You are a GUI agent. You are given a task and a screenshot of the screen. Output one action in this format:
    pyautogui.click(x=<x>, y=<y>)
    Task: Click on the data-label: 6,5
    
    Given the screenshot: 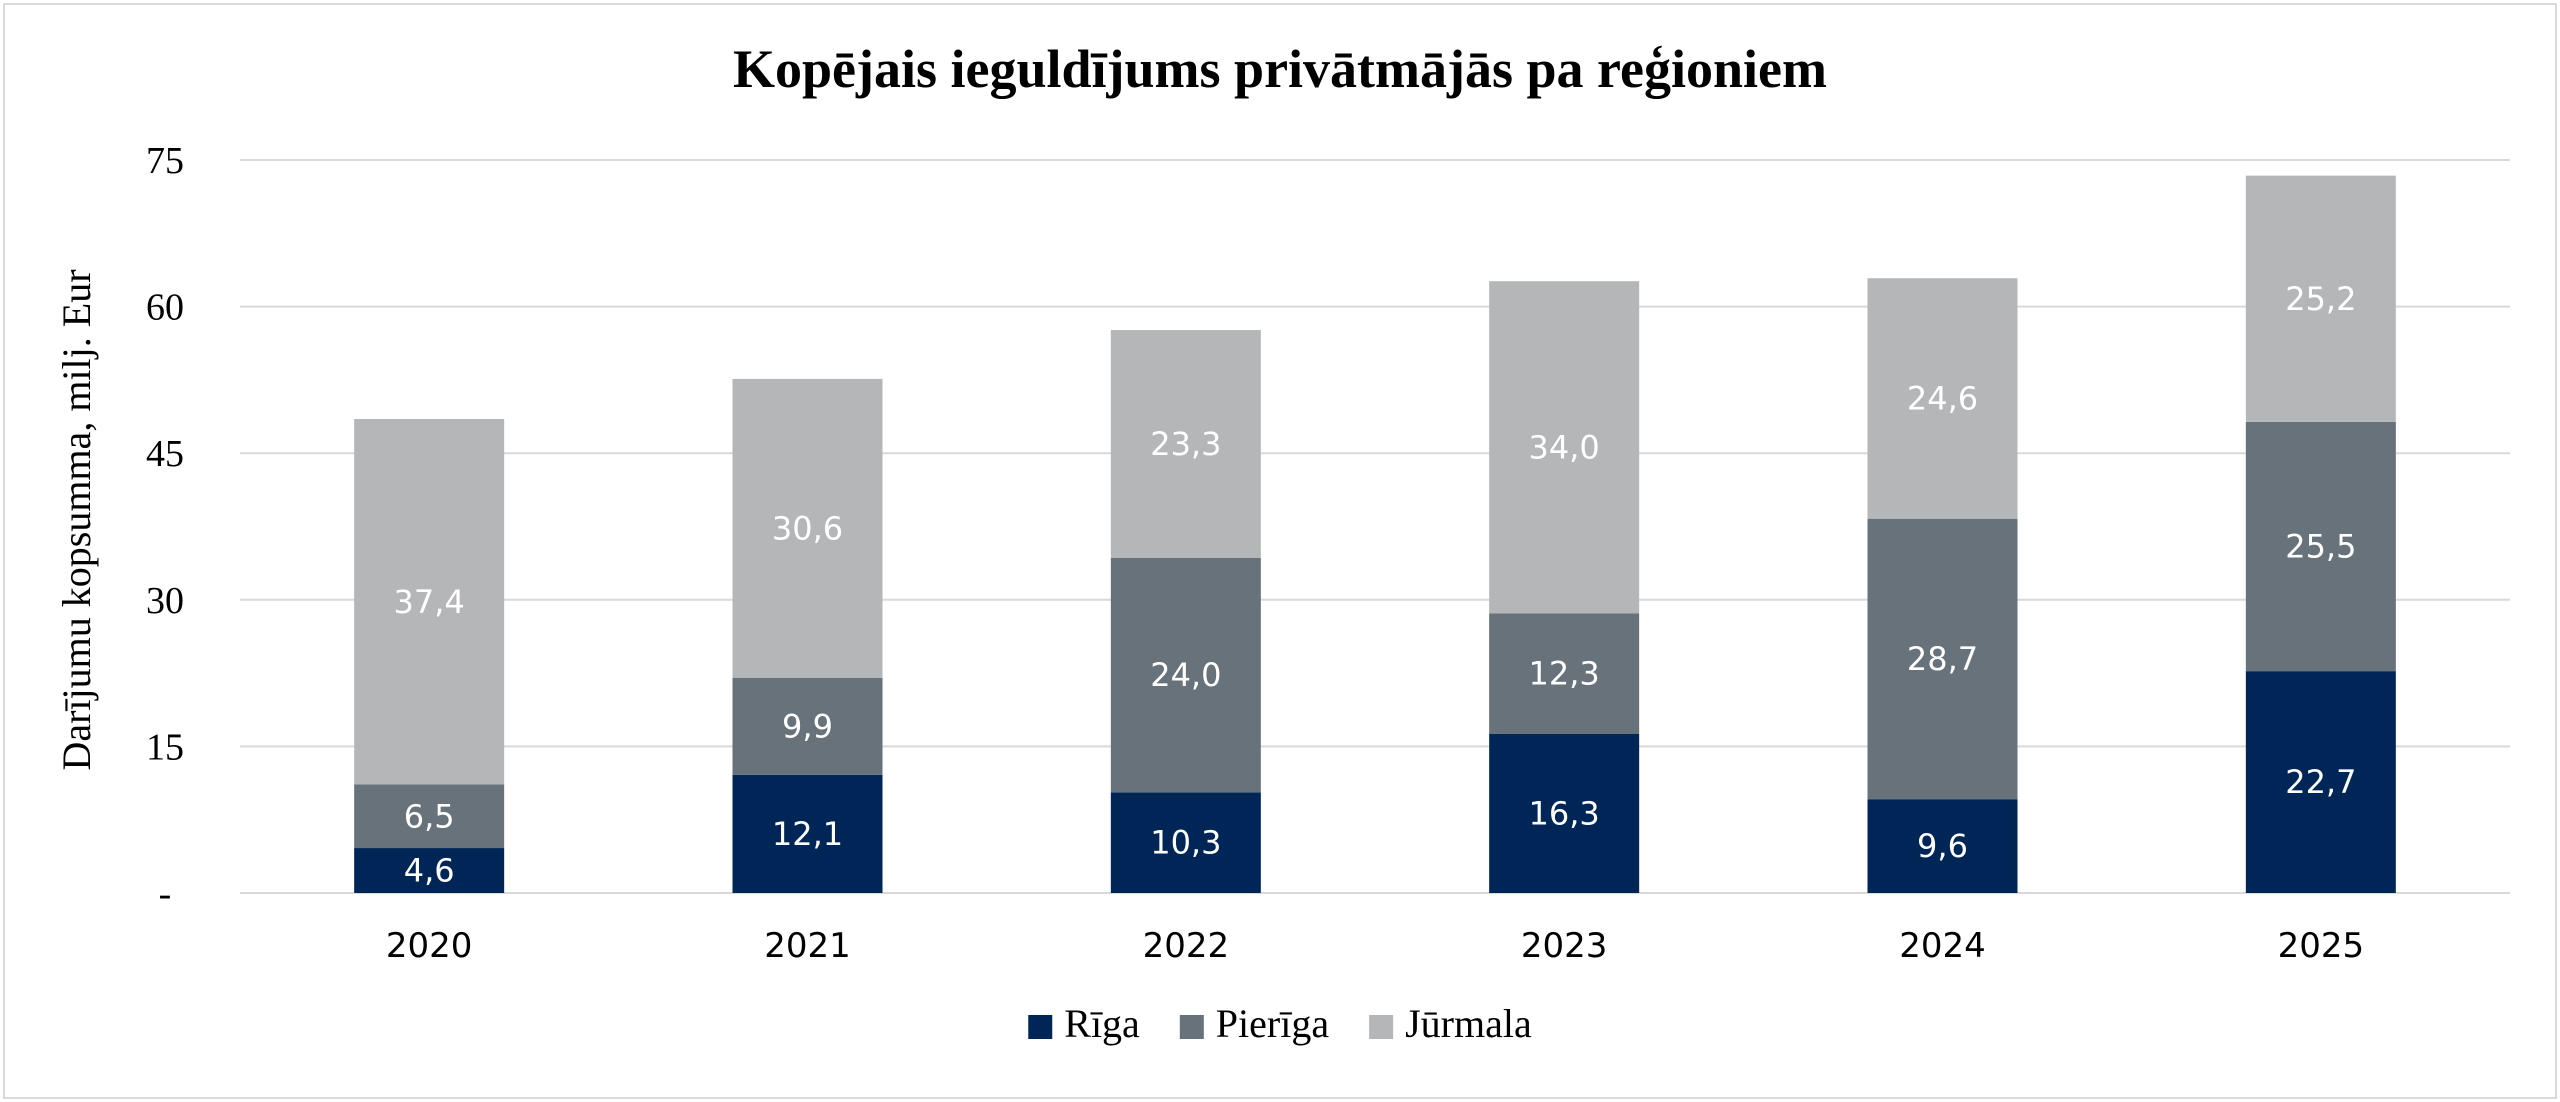 What is the action you would take?
    pyautogui.click(x=429, y=816)
    